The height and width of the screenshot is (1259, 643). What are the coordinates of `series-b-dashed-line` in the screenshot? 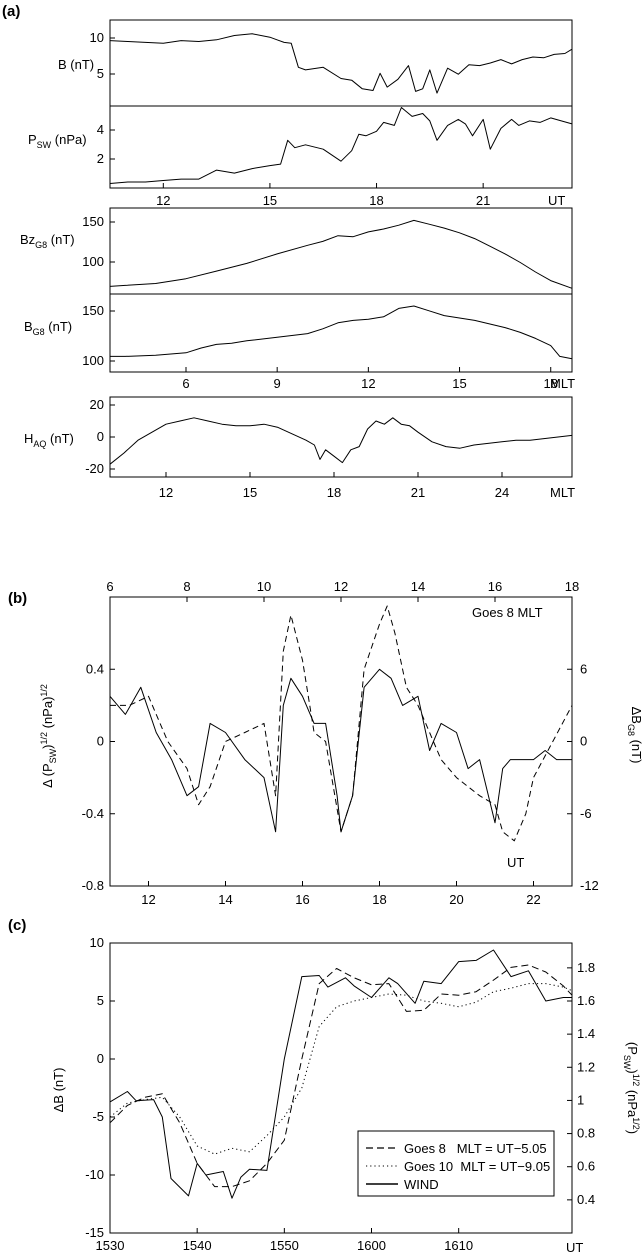 It's located at (341, 723).